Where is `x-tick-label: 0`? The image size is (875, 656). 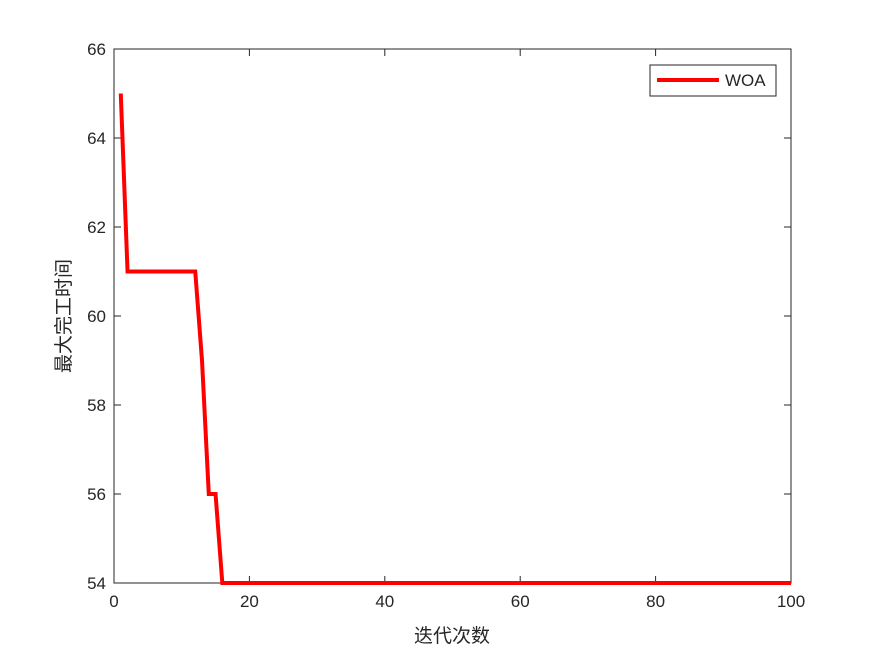
x-tick-label: 0 is located at coordinates (113, 601).